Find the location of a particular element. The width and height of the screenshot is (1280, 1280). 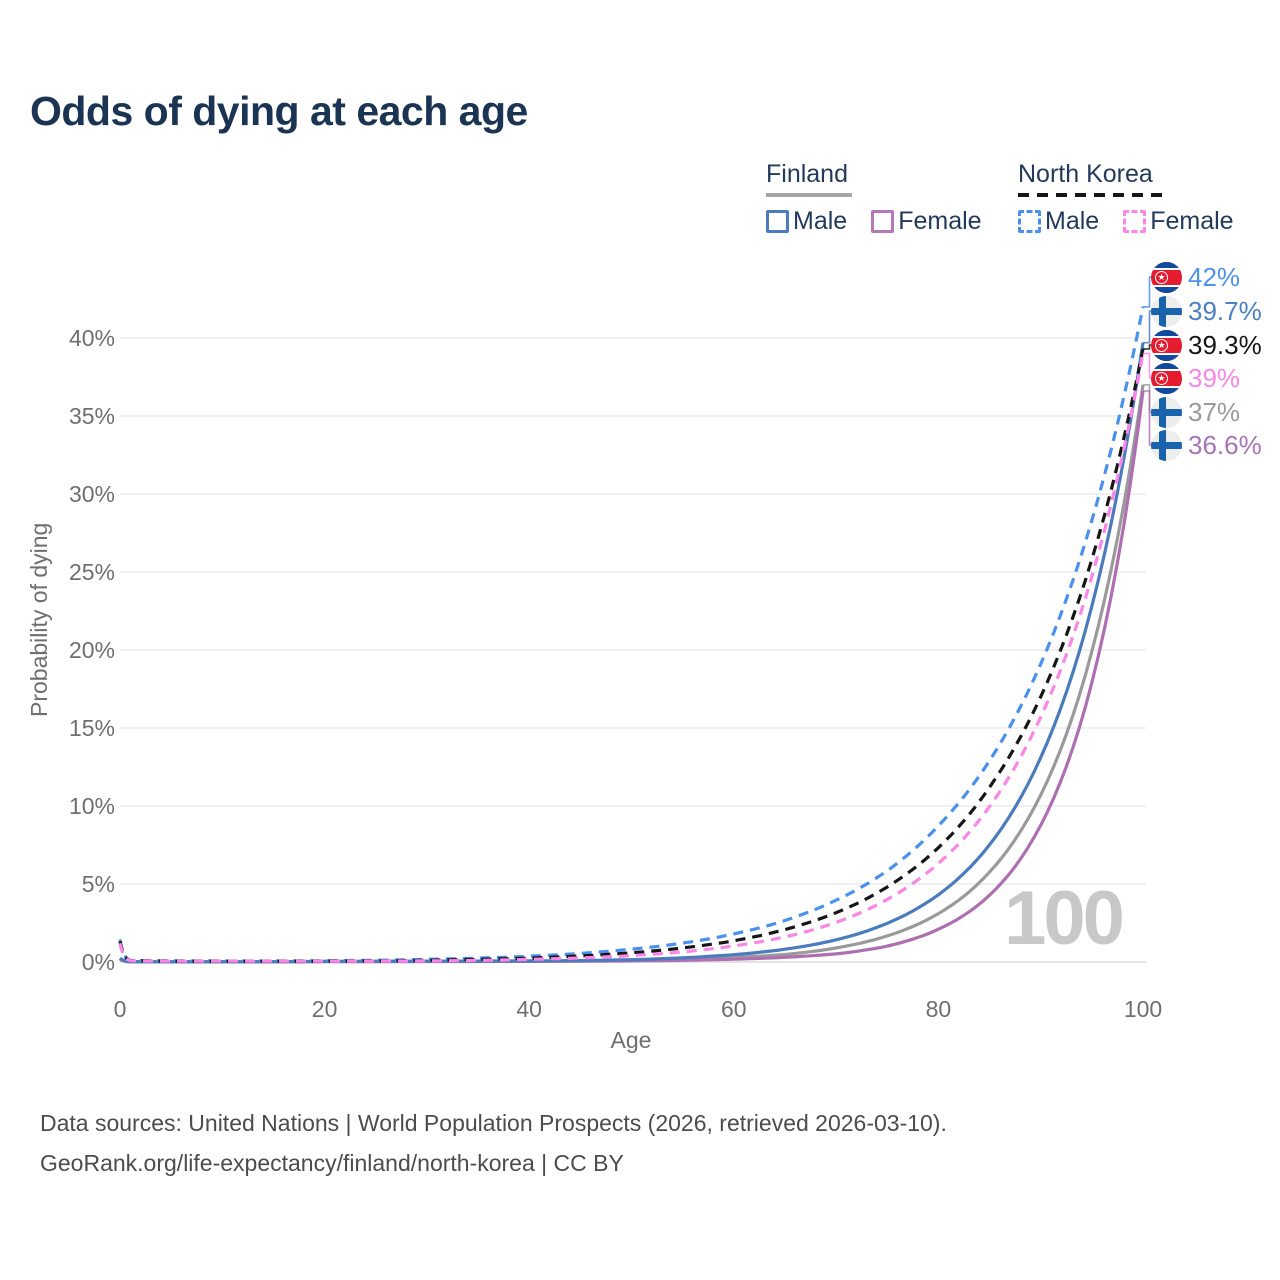

series-end-label-finland-male: 39.7% is located at coordinates (1206, 311).